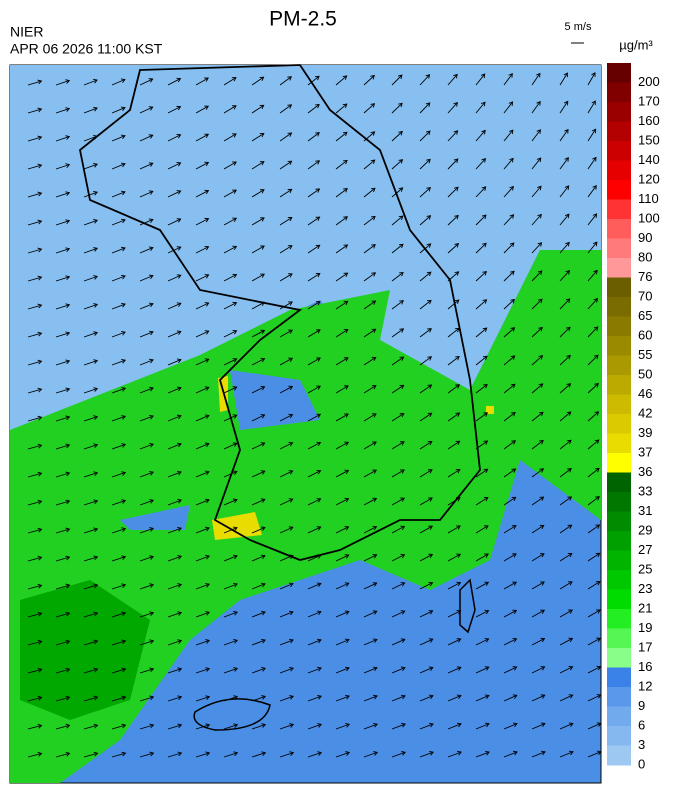 The height and width of the screenshot is (800, 673). What do you see at coordinates (645, 510) in the screenshot?
I see `colorbar-label: 31` at bounding box center [645, 510].